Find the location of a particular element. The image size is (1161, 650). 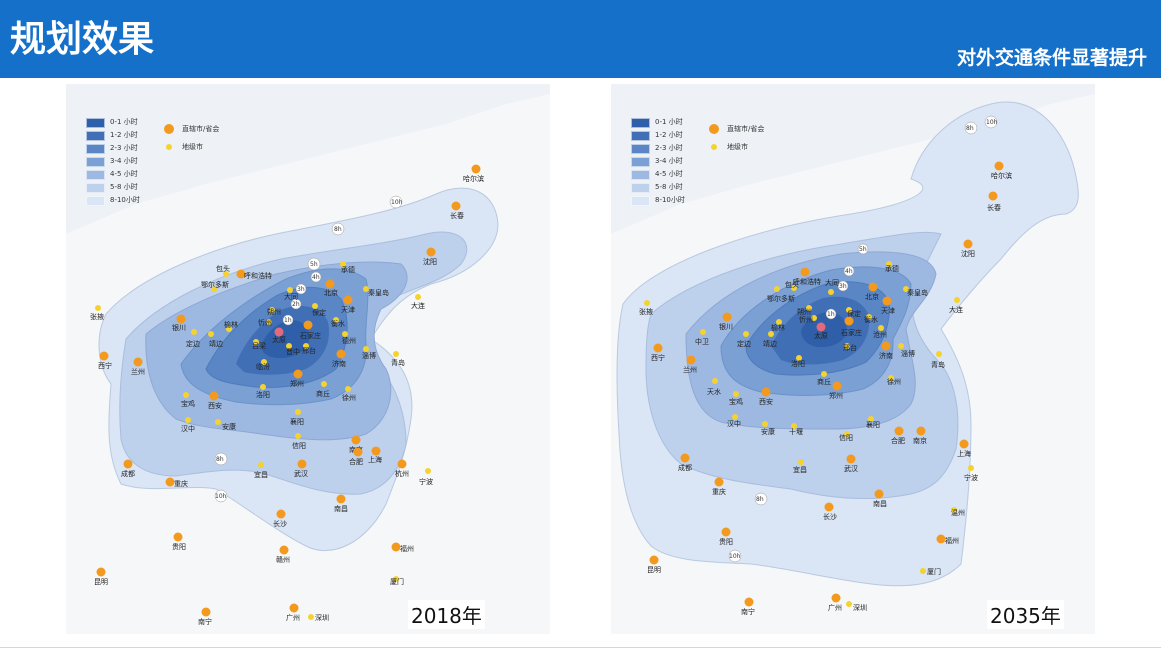

legend-zone-label: 2-3 小时 is located at coordinates (124, 148).